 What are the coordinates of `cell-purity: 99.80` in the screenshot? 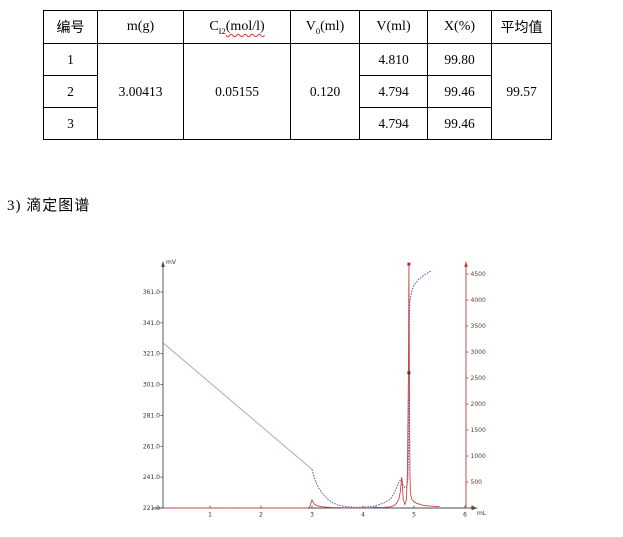 It's located at (459, 59).